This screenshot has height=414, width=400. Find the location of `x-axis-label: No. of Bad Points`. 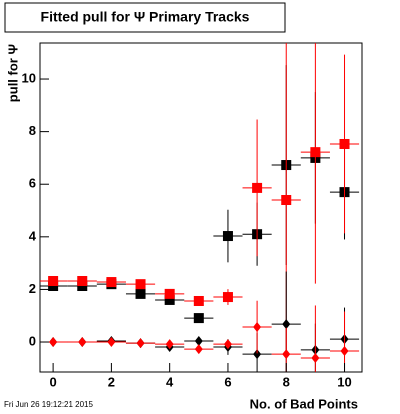

x-axis-label: No. of Bad Points is located at coordinates (304, 403).